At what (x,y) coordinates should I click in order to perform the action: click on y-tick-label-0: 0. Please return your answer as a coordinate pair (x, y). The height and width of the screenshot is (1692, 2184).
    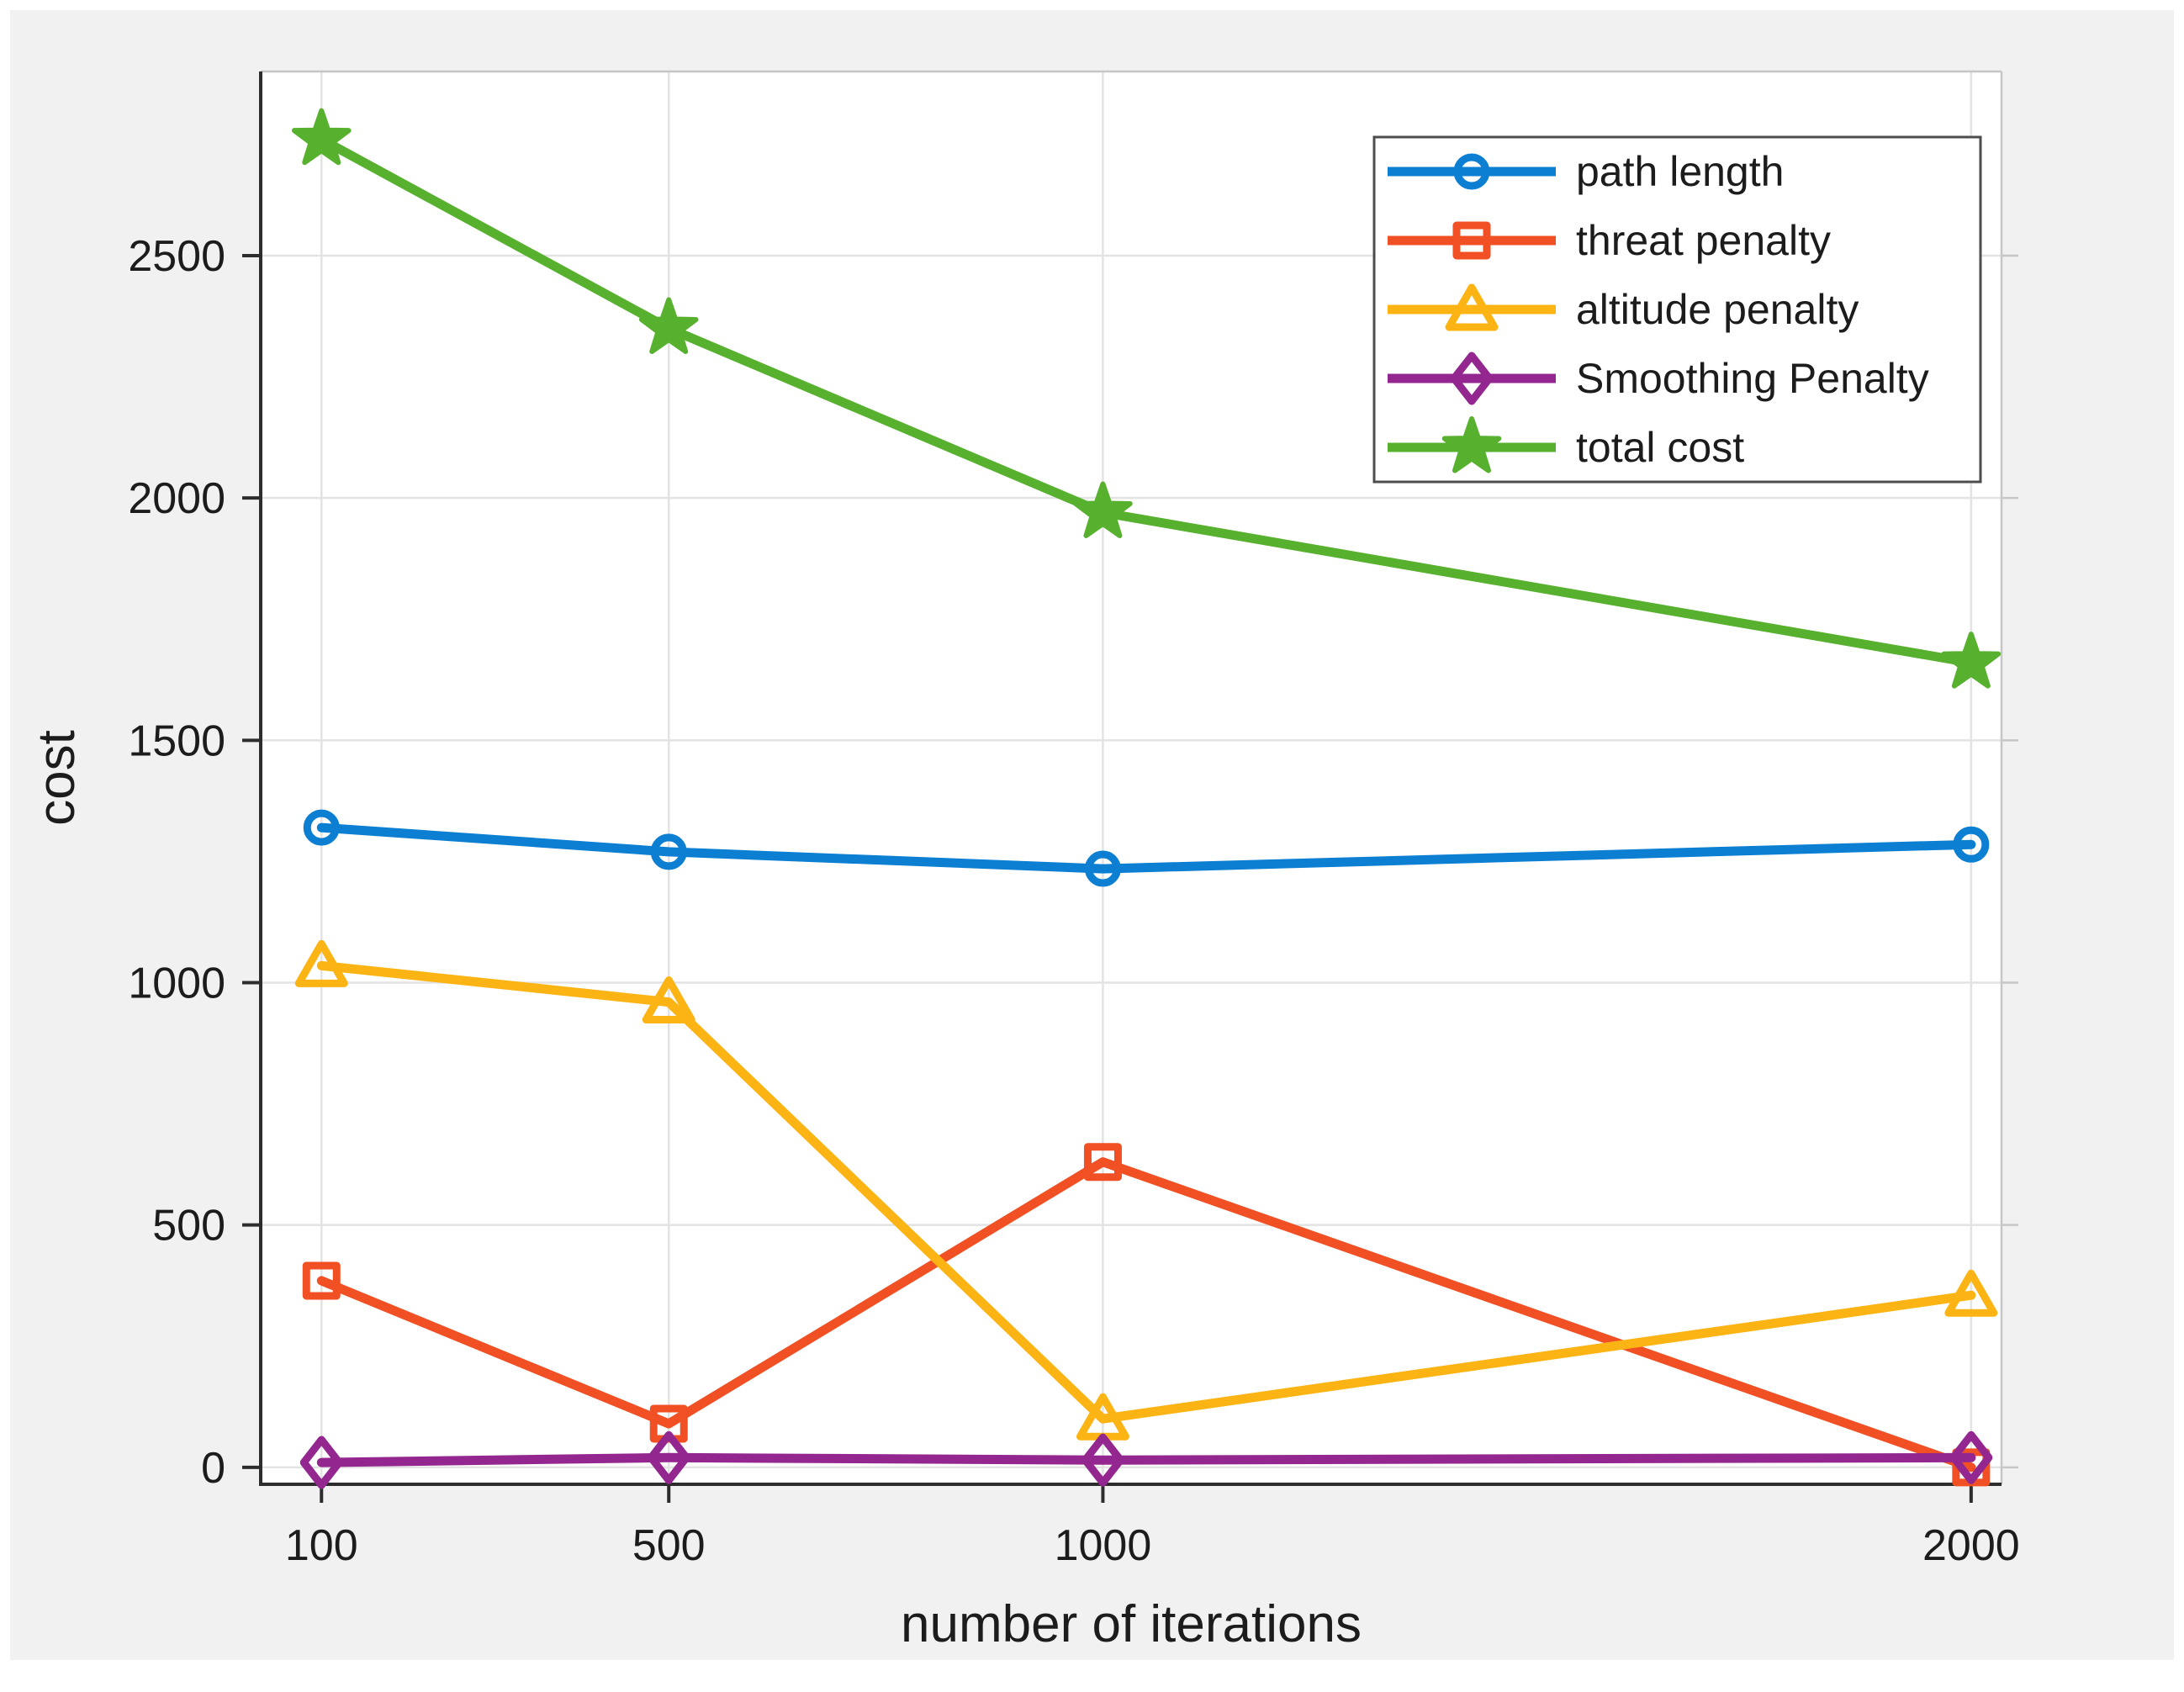
    Looking at the image, I should click on (213, 1468).